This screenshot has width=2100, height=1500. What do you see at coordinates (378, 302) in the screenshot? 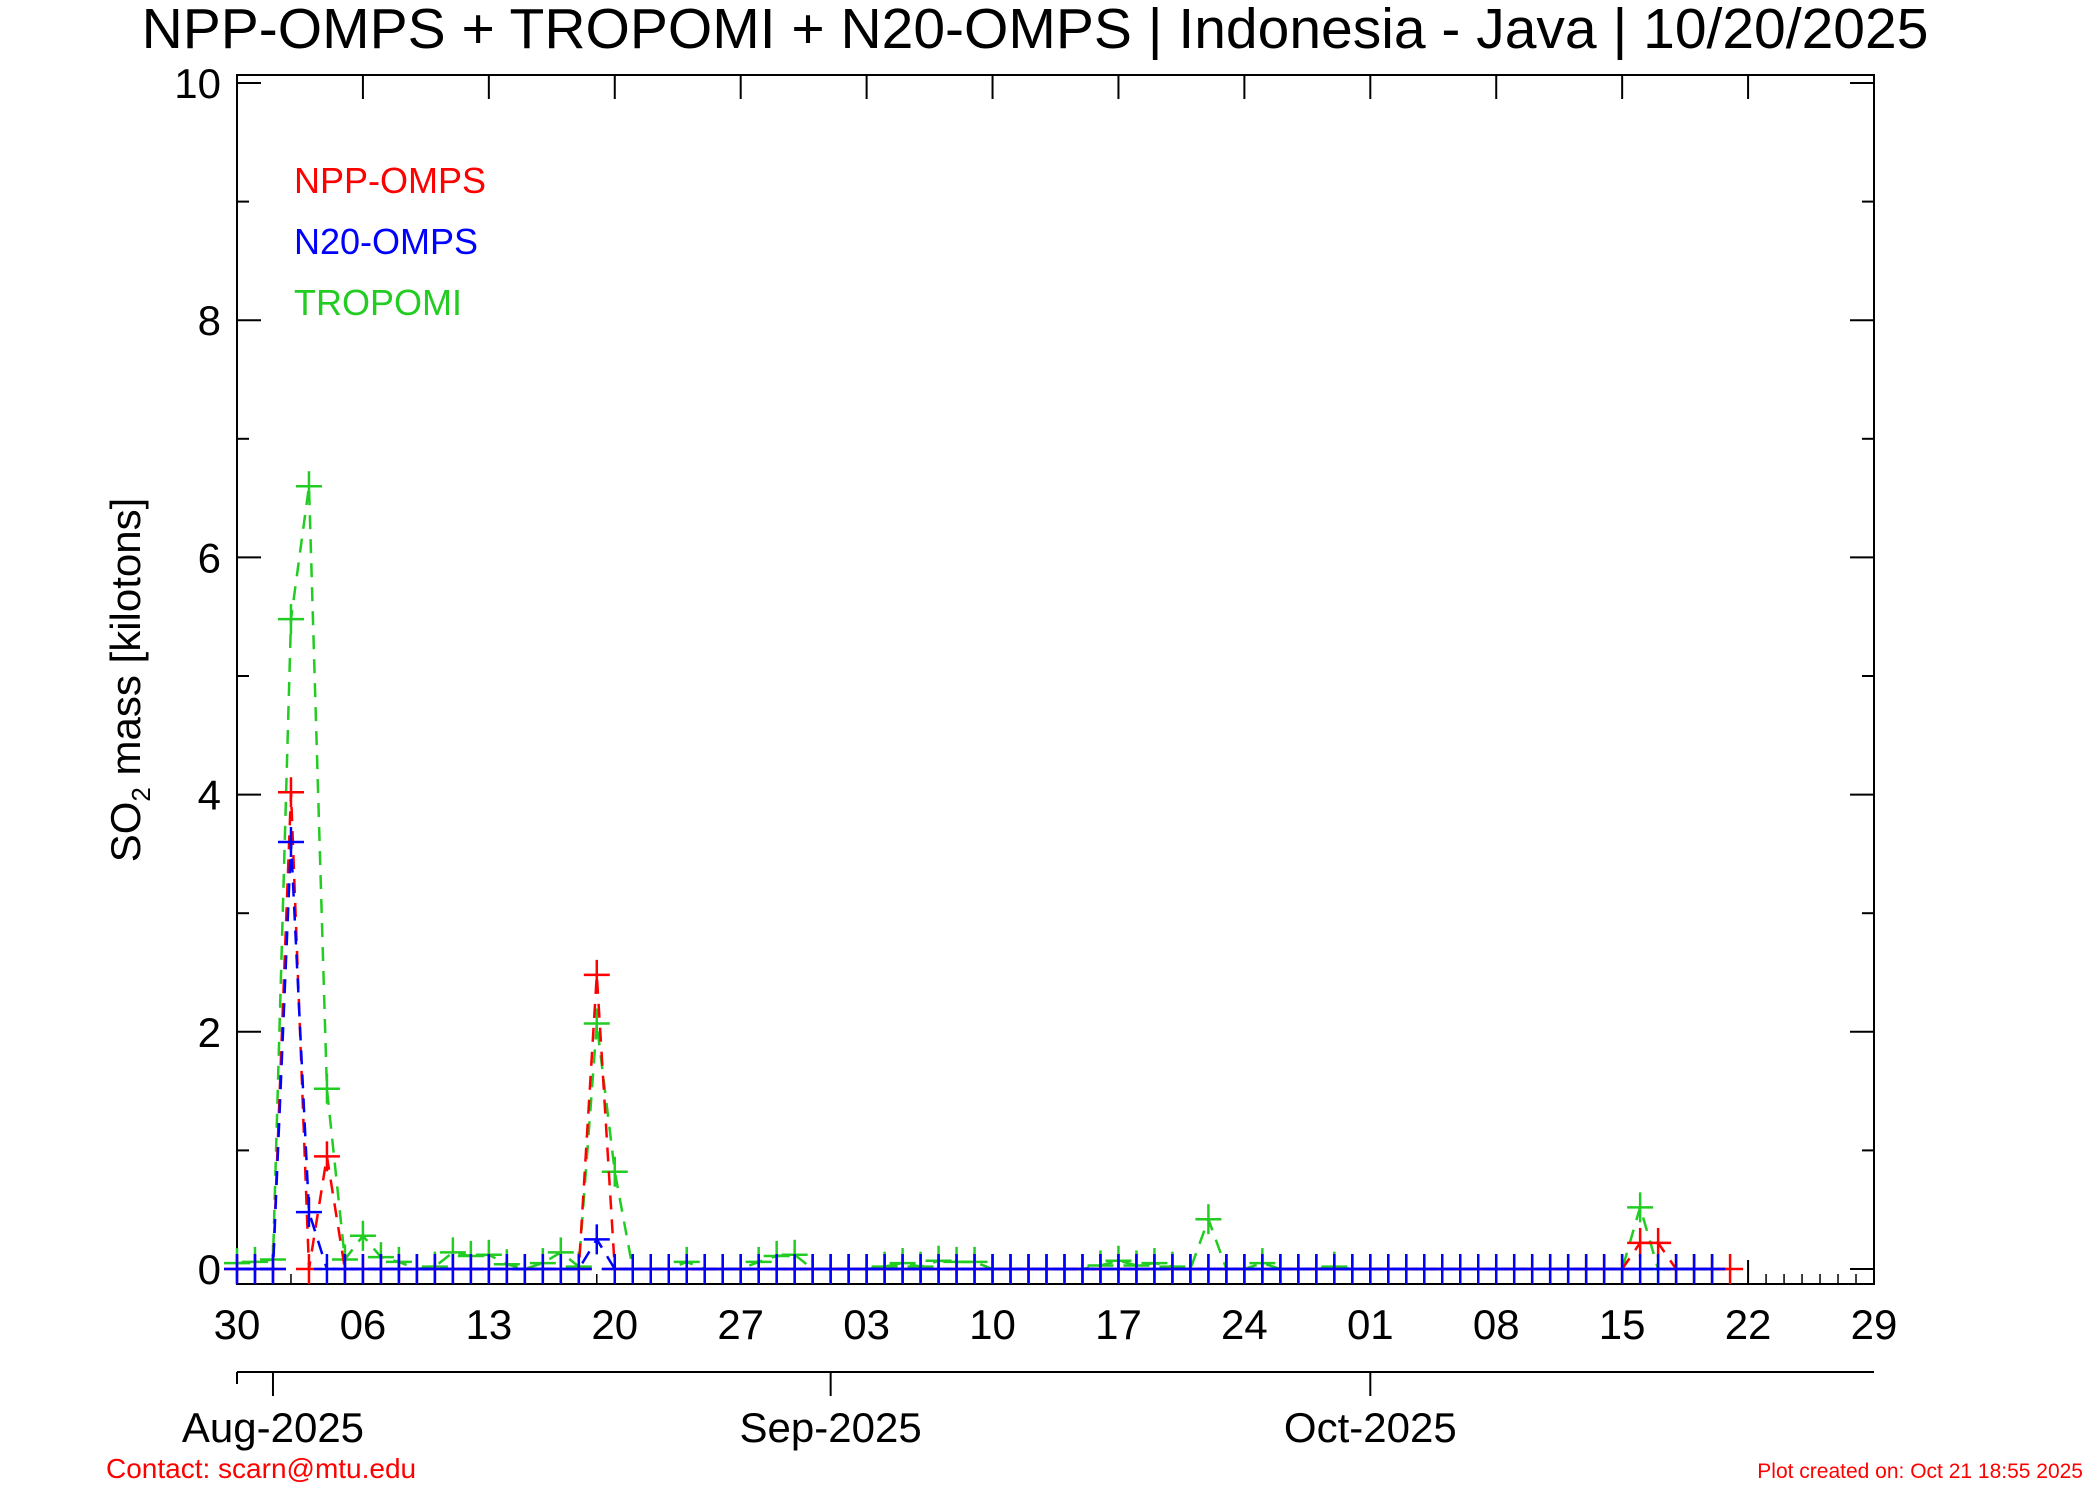
I see `legend-entry: TROPOMI` at bounding box center [378, 302].